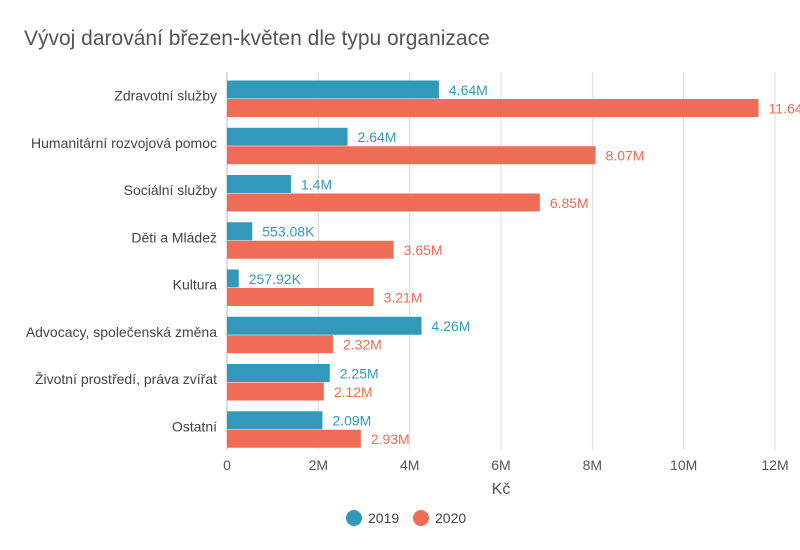 The image size is (800, 550). I want to click on x-axis-label: Kč, so click(501, 489).